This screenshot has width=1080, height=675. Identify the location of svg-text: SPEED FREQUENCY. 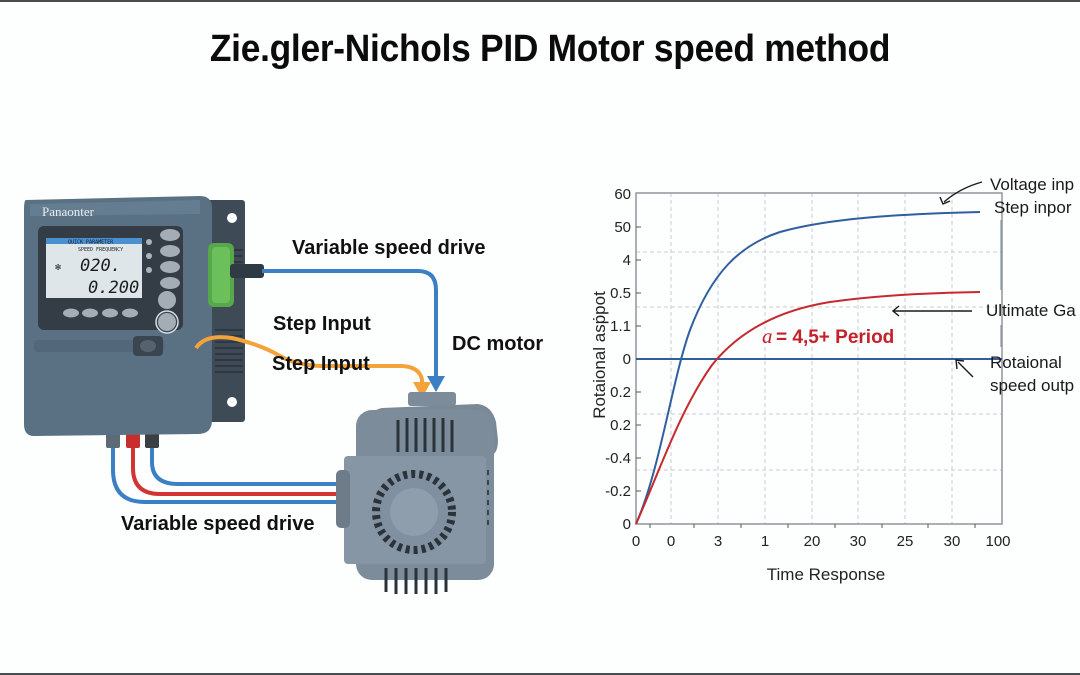
(100, 250).